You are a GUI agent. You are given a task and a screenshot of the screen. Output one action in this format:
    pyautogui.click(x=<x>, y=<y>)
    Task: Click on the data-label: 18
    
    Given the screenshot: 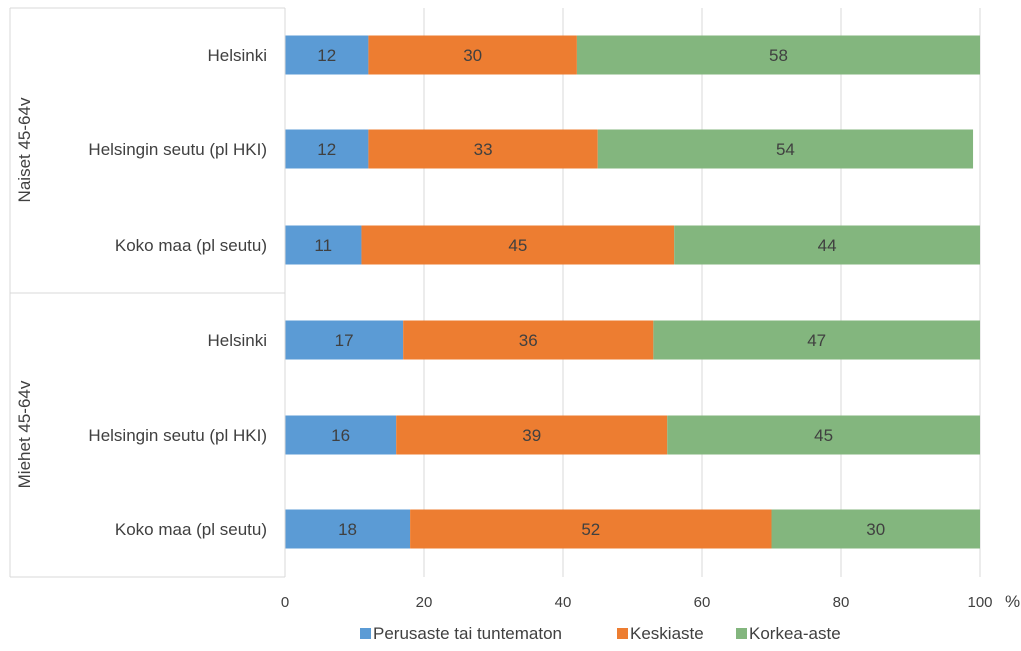 What is the action you would take?
    pyautogui.click(x=347, y=529)
    